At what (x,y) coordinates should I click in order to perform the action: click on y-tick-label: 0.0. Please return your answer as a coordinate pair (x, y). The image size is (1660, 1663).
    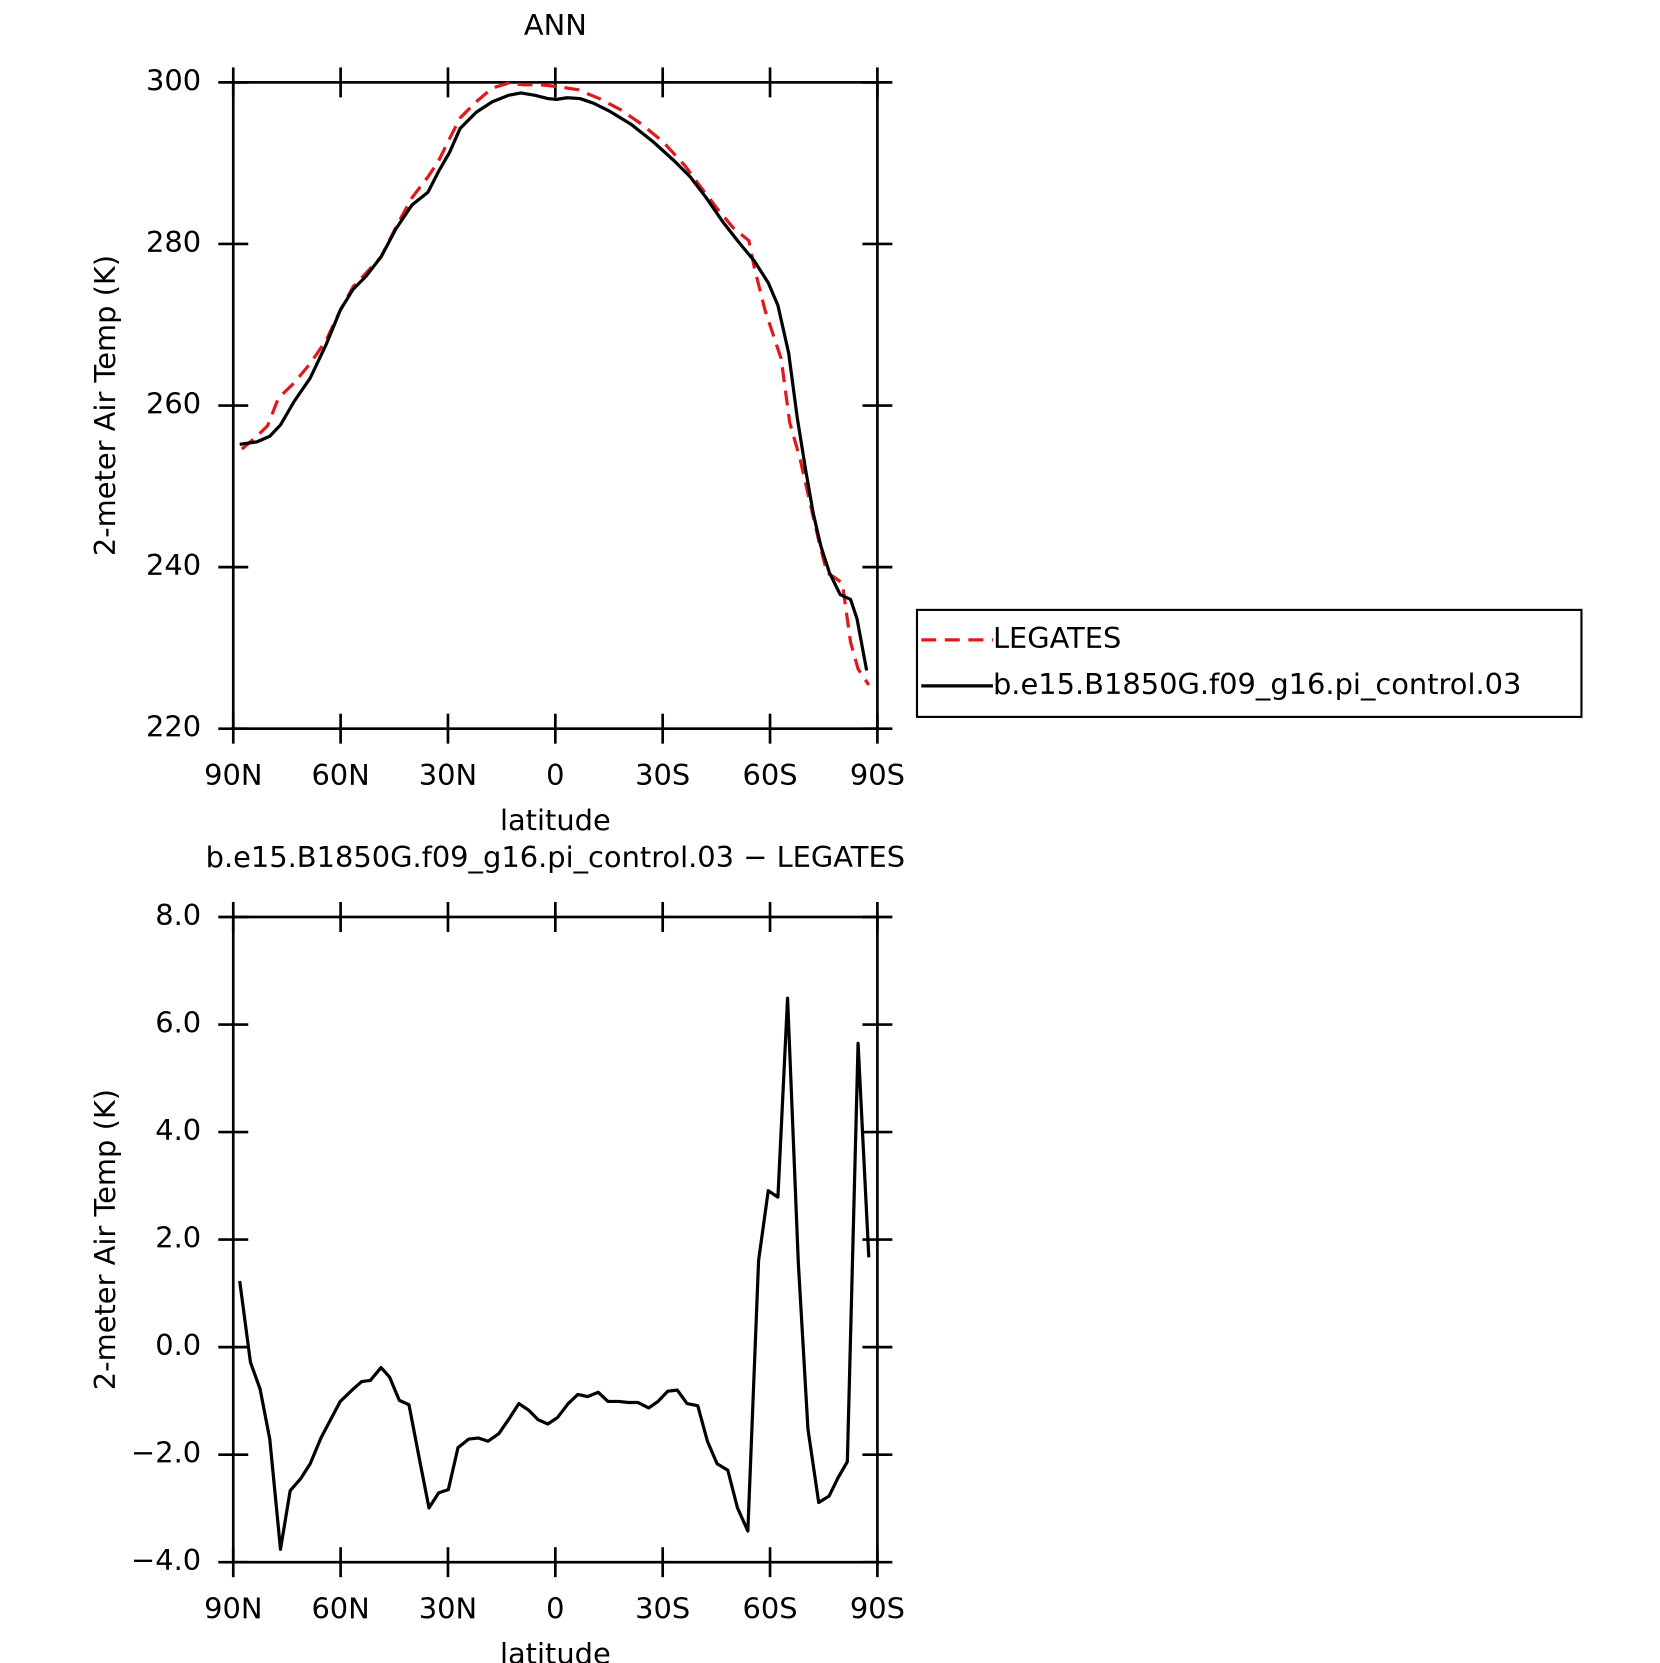
    Looking at the image, I should click on (178, 1345).